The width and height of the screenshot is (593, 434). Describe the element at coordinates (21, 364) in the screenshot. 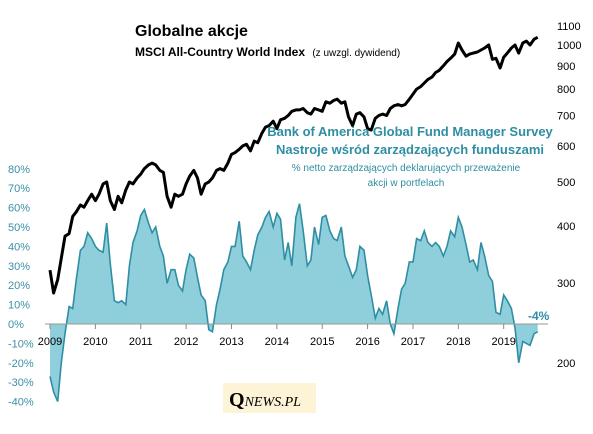

I see `left-tick-label: -20%` at that location.